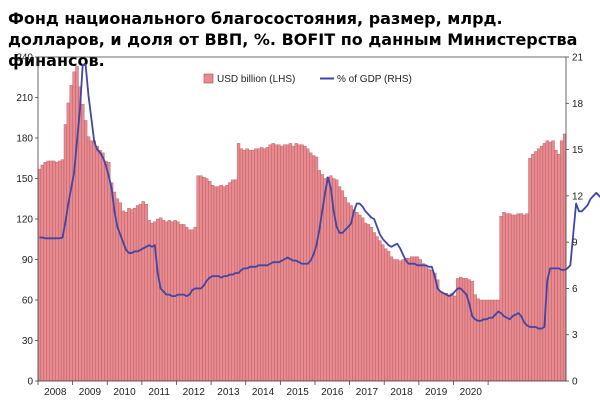  I want to click on left-axis-ticks: 0 30 60 90 120 150 180 210 240, so click(27, 220).